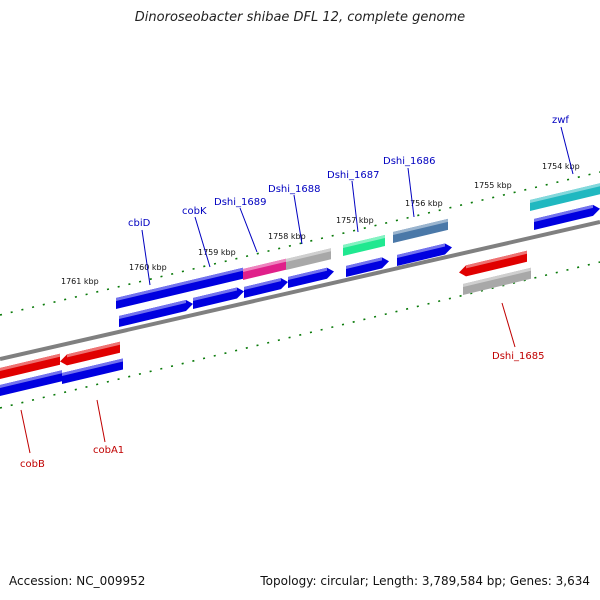 The height and width of the screenshot is (600, 600). Describe the element at coordinates (424, 203) in the screenshot. I see `tick-label-1756: 1756 kbp` at that location.